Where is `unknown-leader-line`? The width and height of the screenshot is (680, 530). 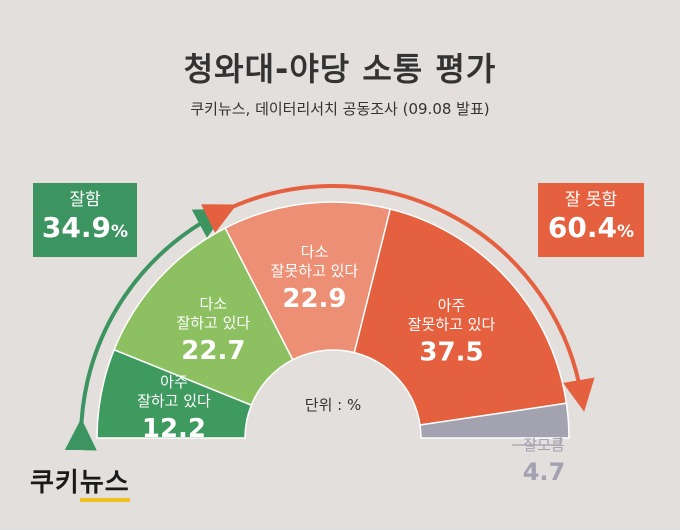 unknown-leader-line is located at coordinates (536, 437).